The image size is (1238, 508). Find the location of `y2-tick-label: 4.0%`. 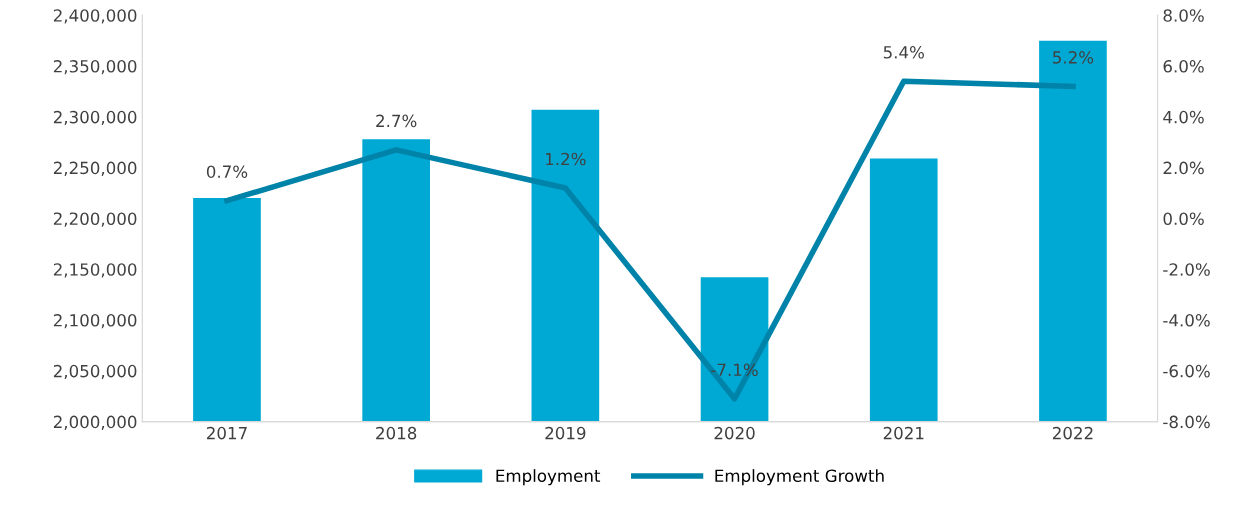

y2-tick-label: 4.0% is located at coordinates (1183, 117).